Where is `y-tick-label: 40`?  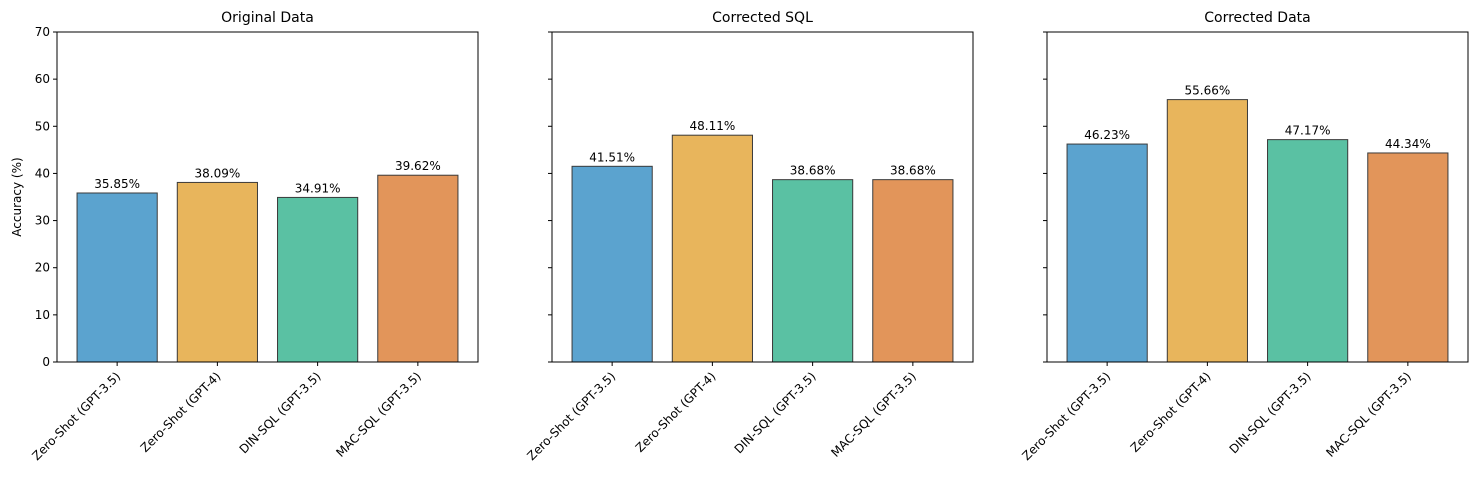
y-tick-label: 40 is located at coordinates (42, 173).